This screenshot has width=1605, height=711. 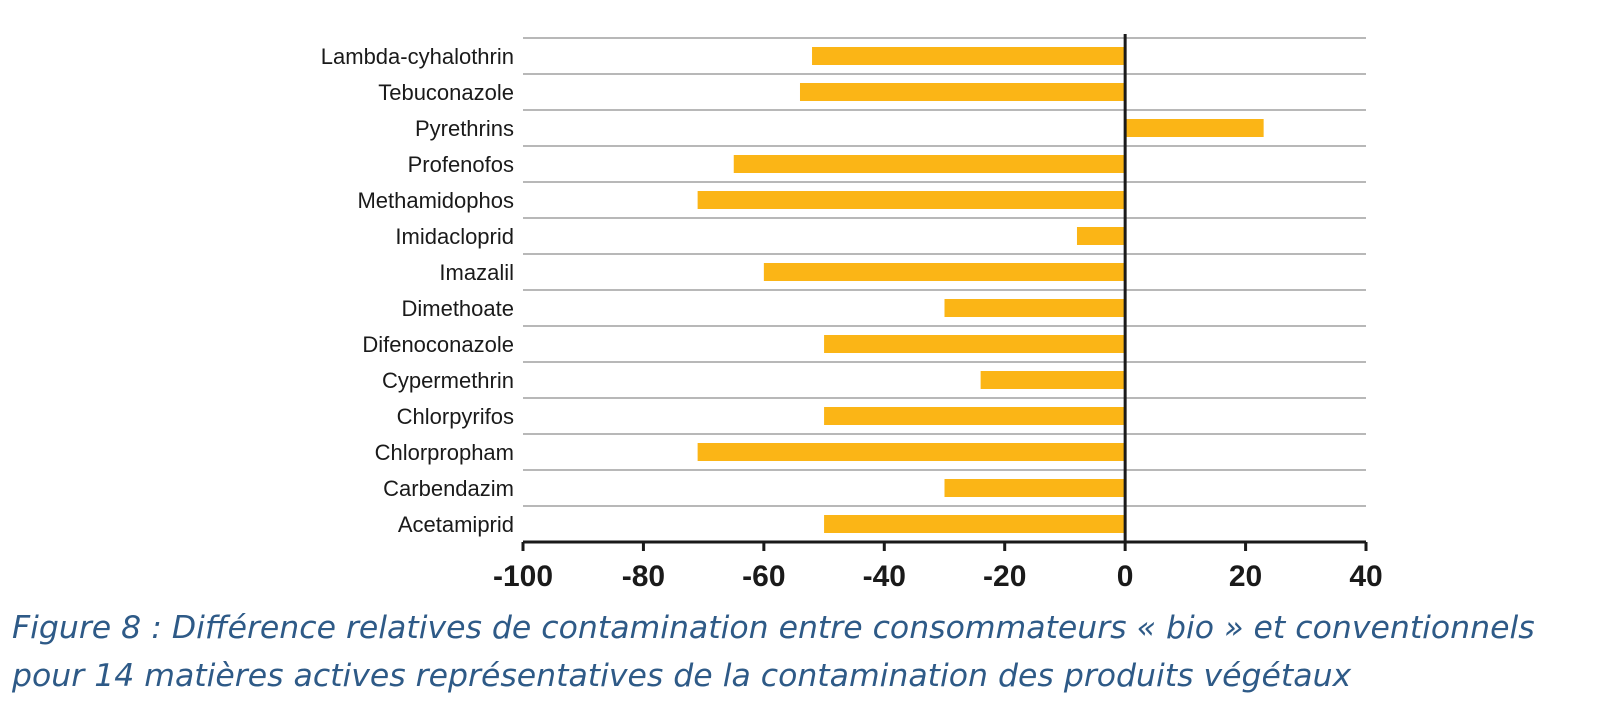 I want to click on category-label: Chlorpyrifos, so click(x=455, y=416).